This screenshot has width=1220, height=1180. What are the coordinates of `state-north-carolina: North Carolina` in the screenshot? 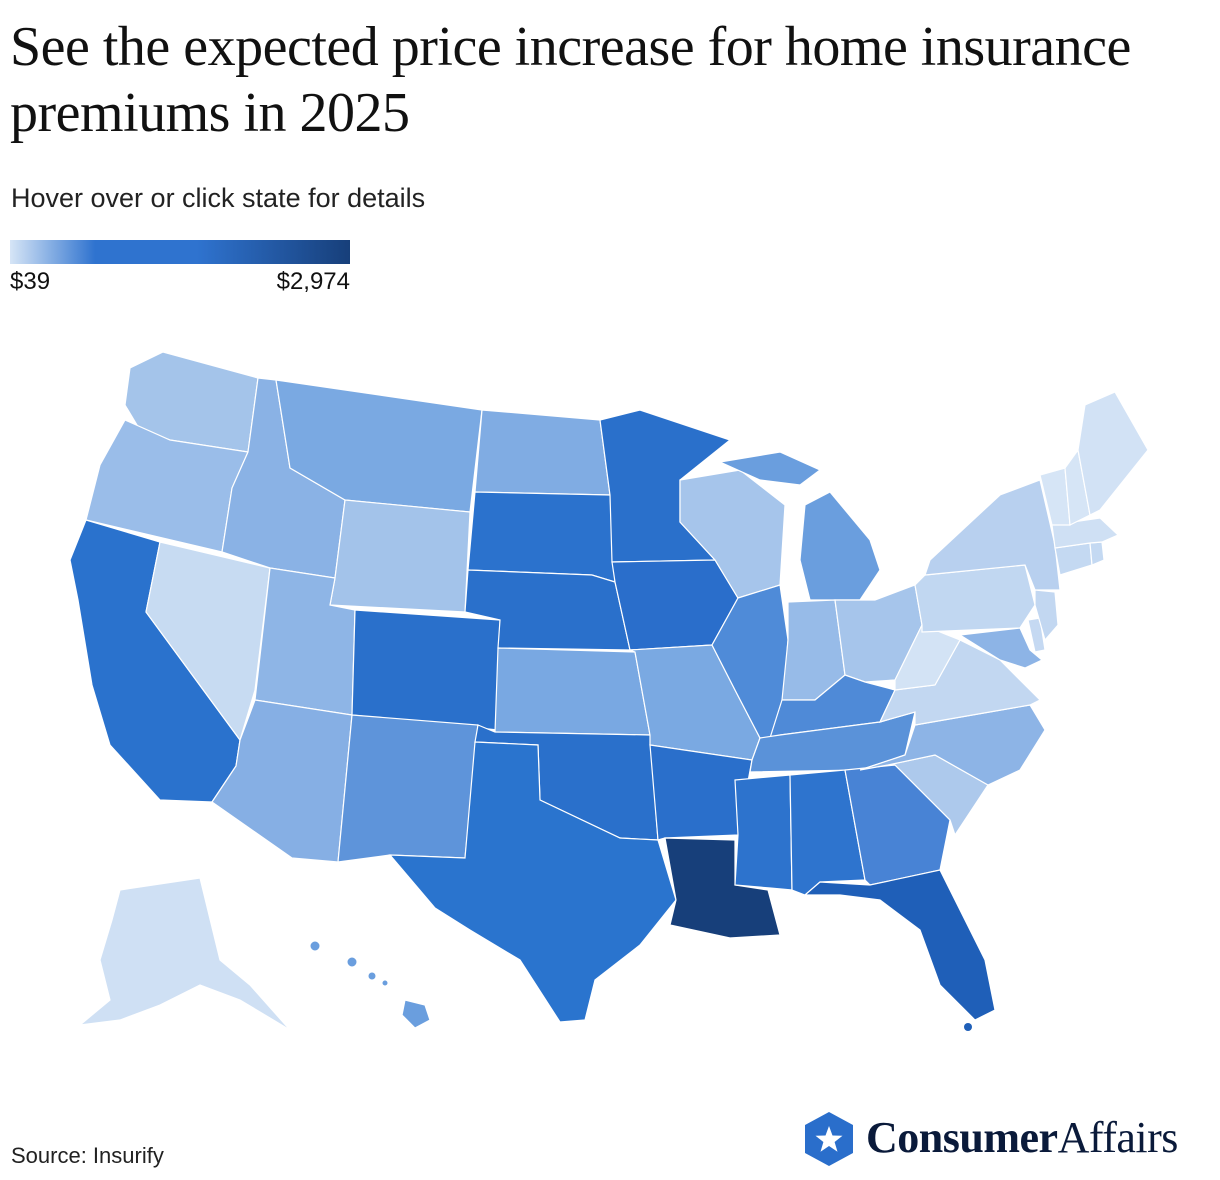 It's located at (952, 745).